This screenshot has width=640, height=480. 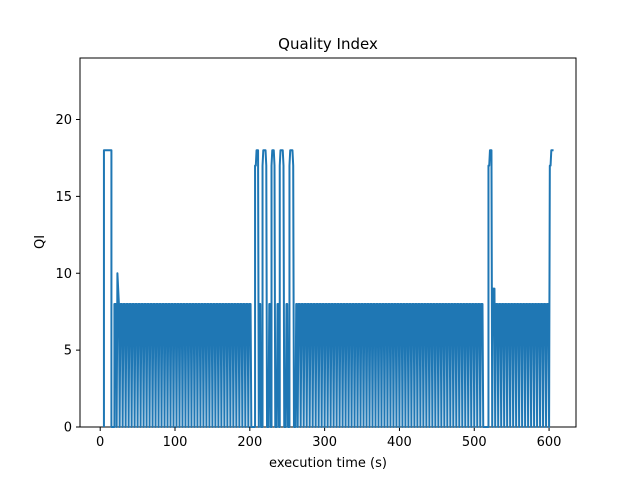 What do you see at coordinates (549, 442) in the screenshot?
I see `x-tick-label: 600` at bounding box center [549, 442].